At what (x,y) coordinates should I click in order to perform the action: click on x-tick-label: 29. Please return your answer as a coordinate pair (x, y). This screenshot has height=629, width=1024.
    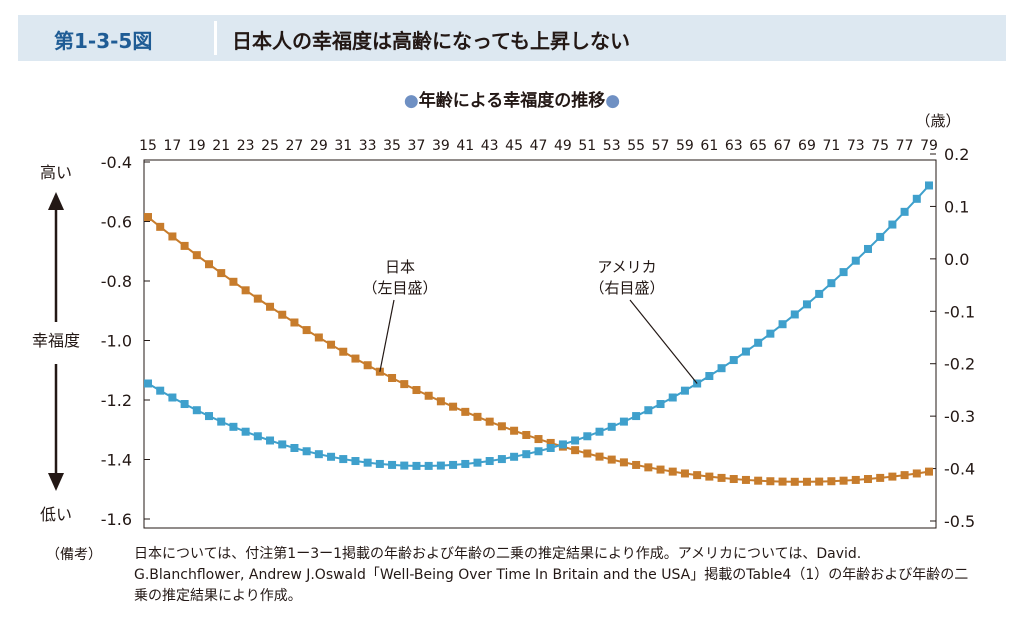
    Looking at the image, I should click on (319, 146).